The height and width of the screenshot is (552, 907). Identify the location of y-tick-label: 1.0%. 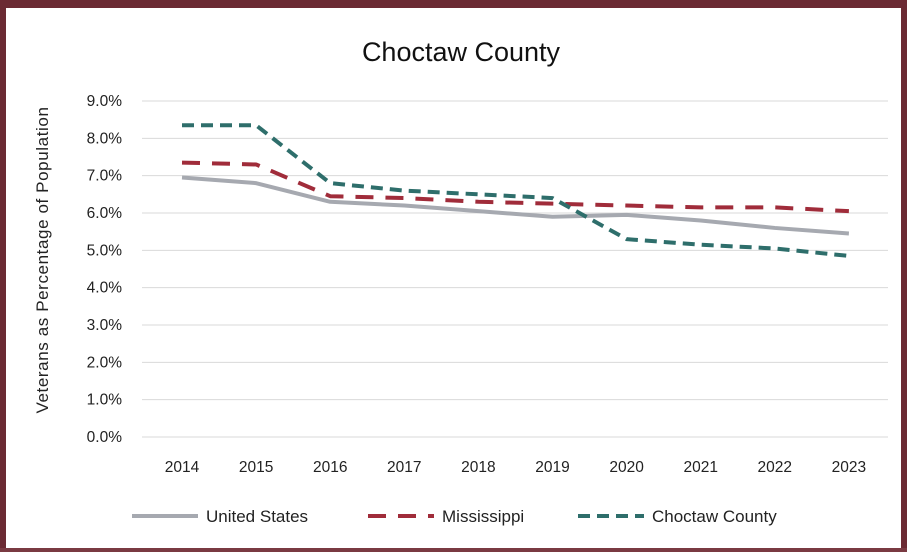
(105, 400).